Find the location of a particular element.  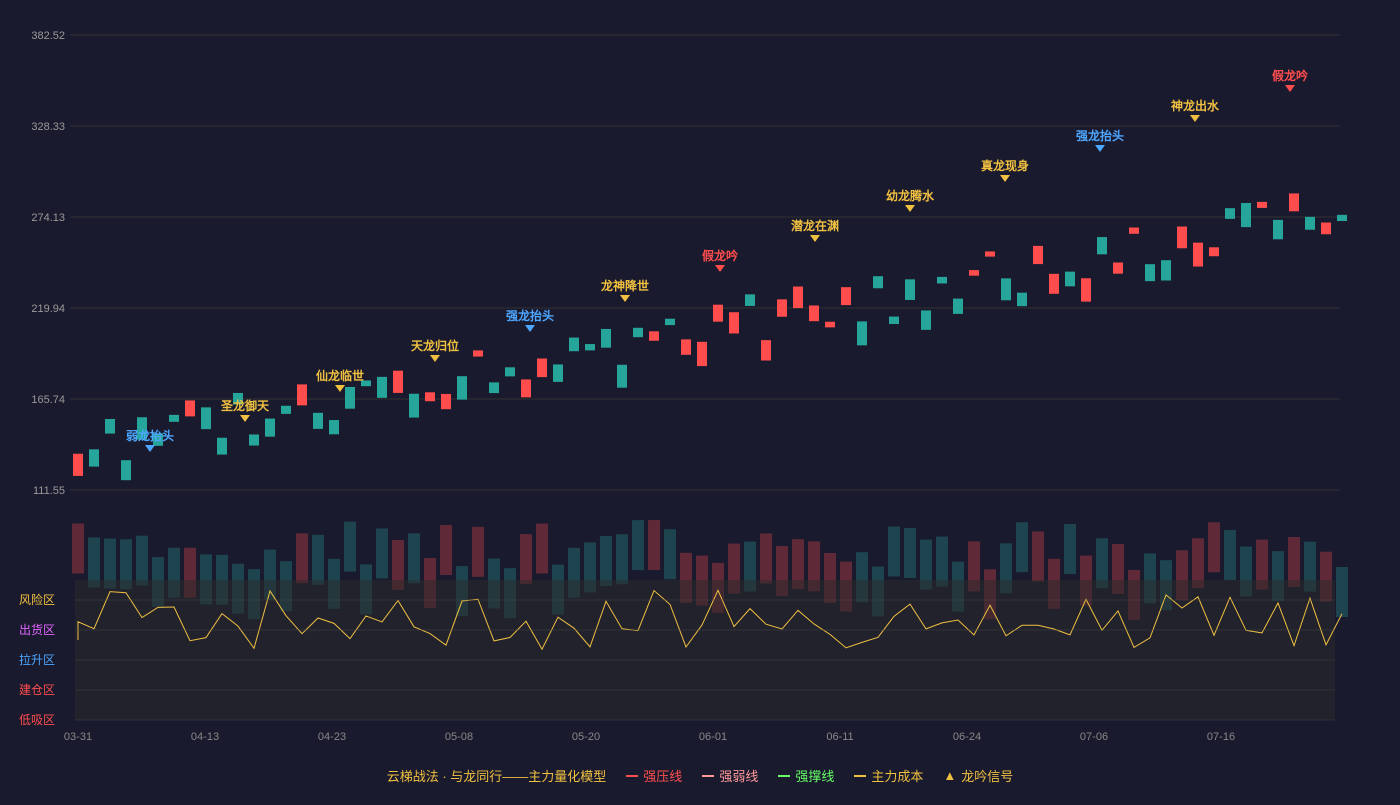

x-tick-label: 04-23 is located at coordinates (332, 737).